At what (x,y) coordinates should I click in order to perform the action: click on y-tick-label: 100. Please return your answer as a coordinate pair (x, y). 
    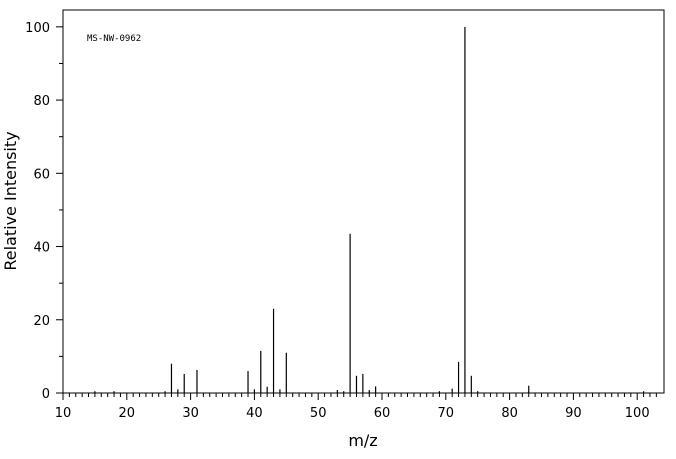
    Looking at the image, I should click on (37, 28).